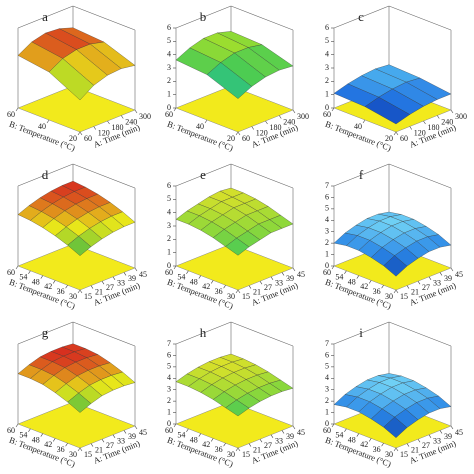  I want to click on x-tick-label: 120, so click(104, 132).